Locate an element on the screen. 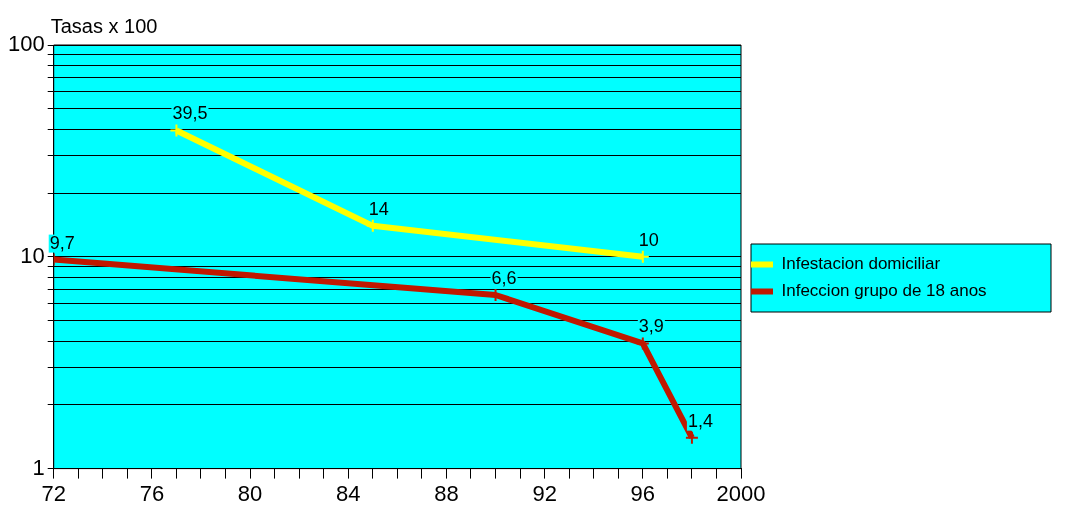  x-tick-label: 72 is located at coordinates (53, 493).